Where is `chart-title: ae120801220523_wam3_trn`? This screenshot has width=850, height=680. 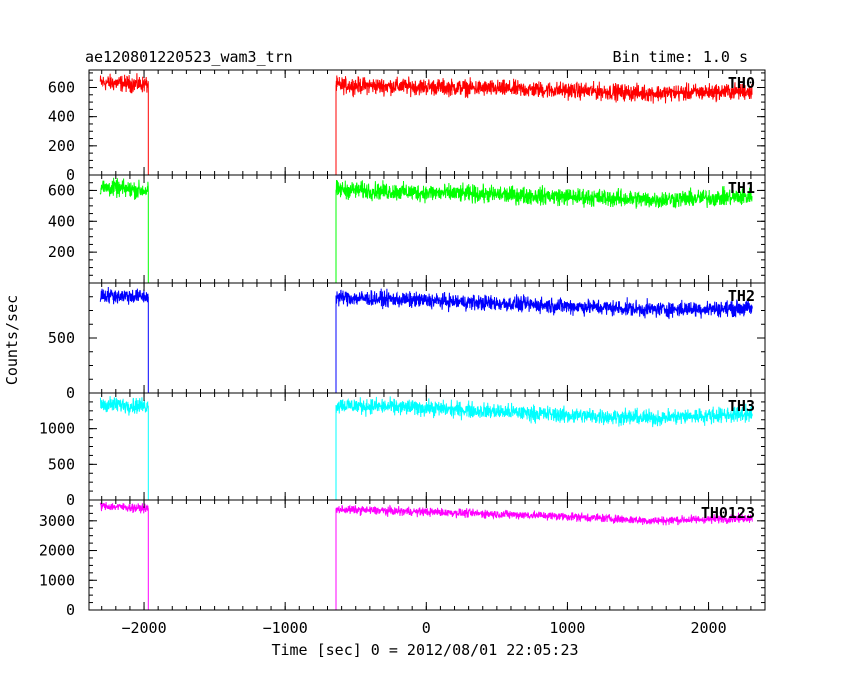 chart-title: ae120801220523_wam3_trn is located at coordinates (189, 57).